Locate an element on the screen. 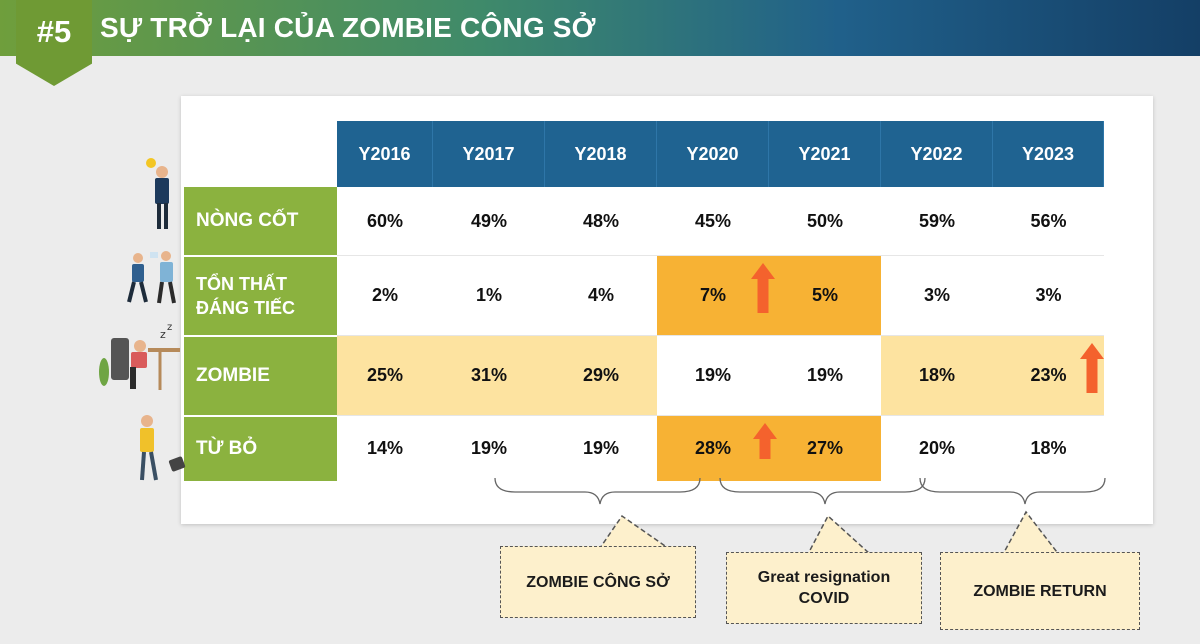 The width and height of the screenshot is (1200, 644). header-bar is located at coordinates (600, 28).